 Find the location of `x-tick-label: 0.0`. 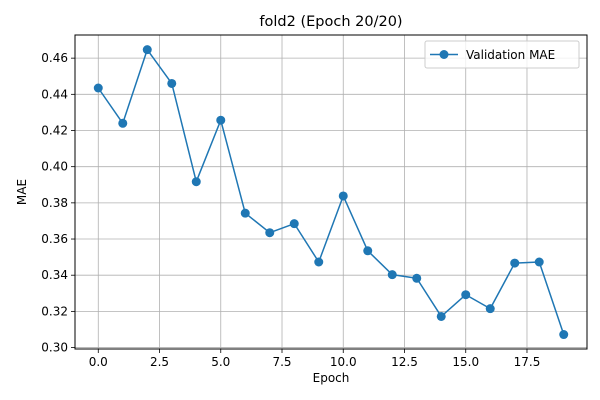

x-tick-label: 0.0 is located at coordinates (98, 362).